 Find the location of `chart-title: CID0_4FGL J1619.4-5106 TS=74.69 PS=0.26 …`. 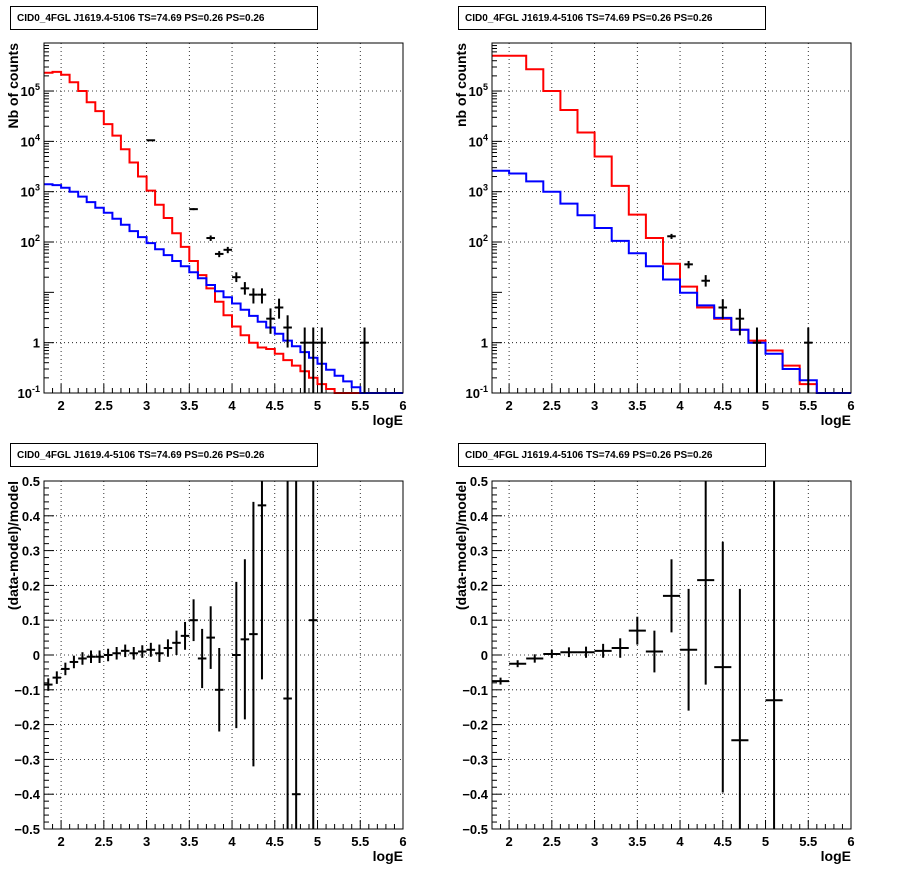

chart-title: CID0_4FGL J1619.4-5106 TS=74.69 PS=0.26 … is located at coordinates (612, 455).